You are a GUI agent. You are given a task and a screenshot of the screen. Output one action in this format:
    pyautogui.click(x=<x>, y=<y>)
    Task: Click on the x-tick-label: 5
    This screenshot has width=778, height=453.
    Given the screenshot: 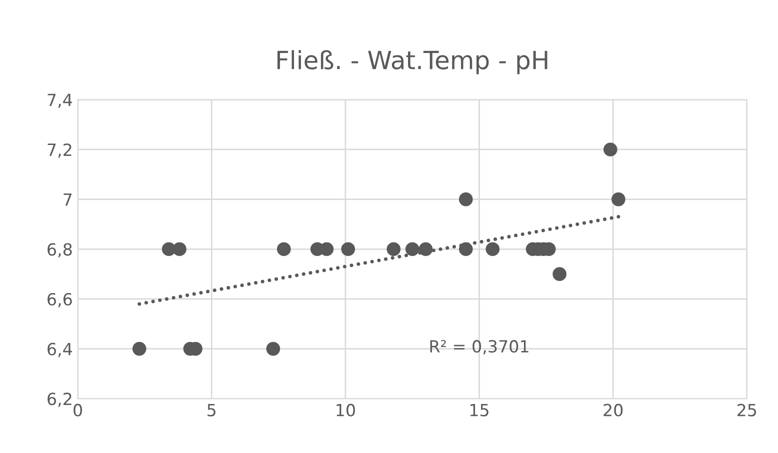 What is the action you would take?
    pyautogui.click(x=212, y=410)
    